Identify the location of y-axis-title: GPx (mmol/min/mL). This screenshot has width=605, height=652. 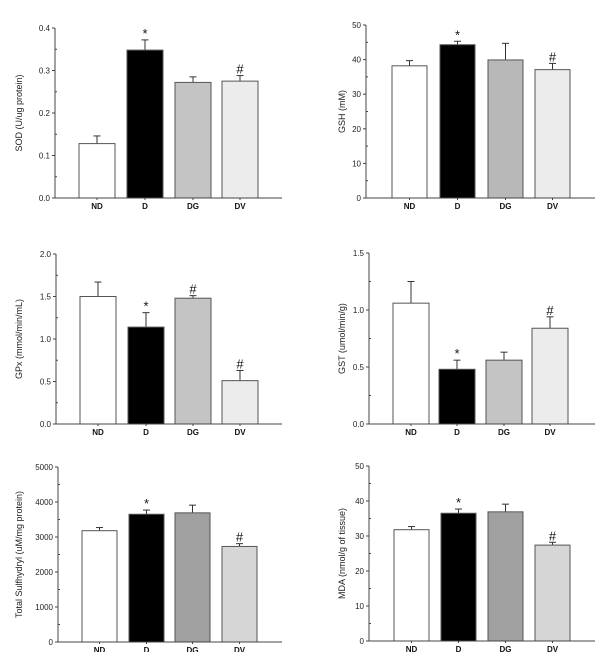
(19, 339).